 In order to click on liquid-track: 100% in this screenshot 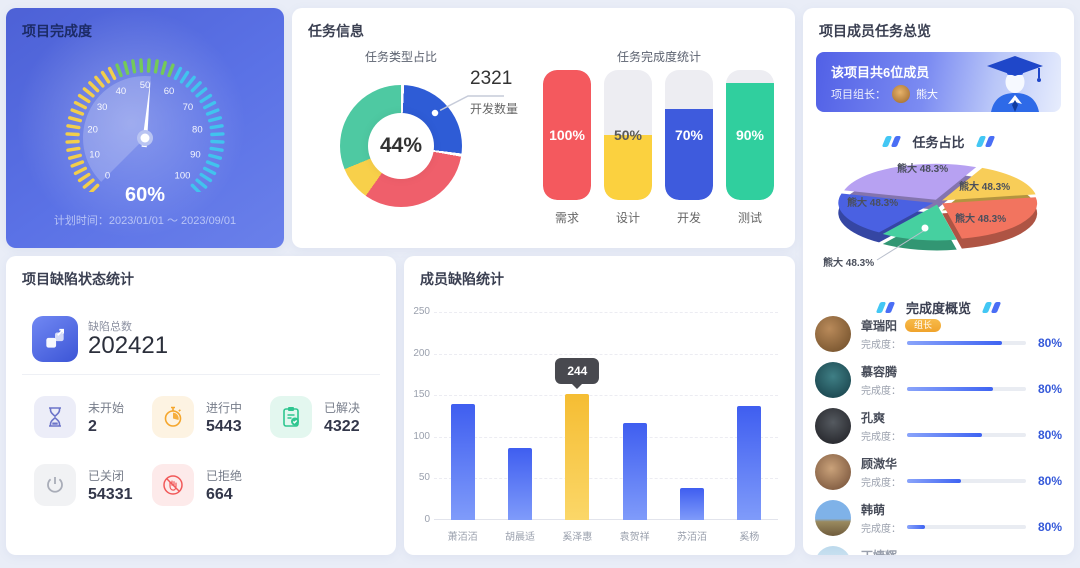, I will do `click(567, 135)`.